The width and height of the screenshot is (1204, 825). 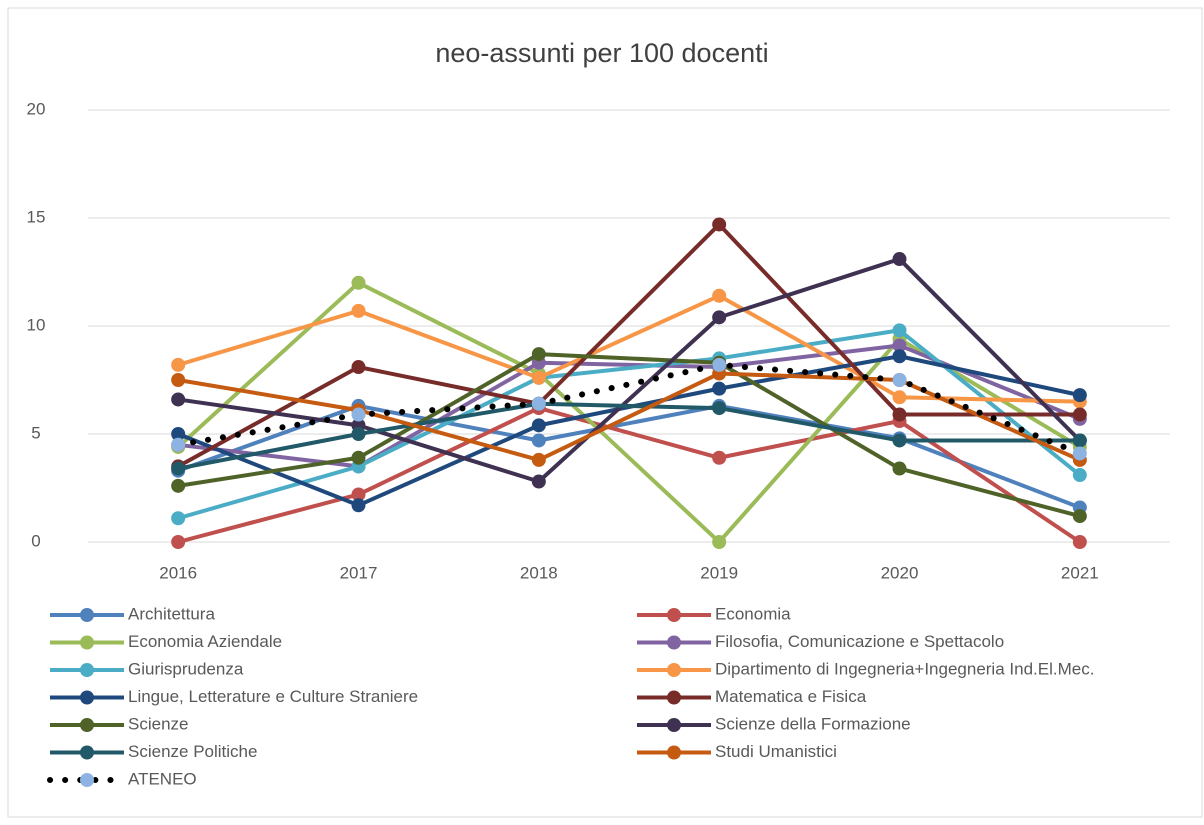 What do you see at coordinates (813, 723) in the screenshot?
I see `legend-label: Scienze della Formazione` at bounding box center [813, 723].